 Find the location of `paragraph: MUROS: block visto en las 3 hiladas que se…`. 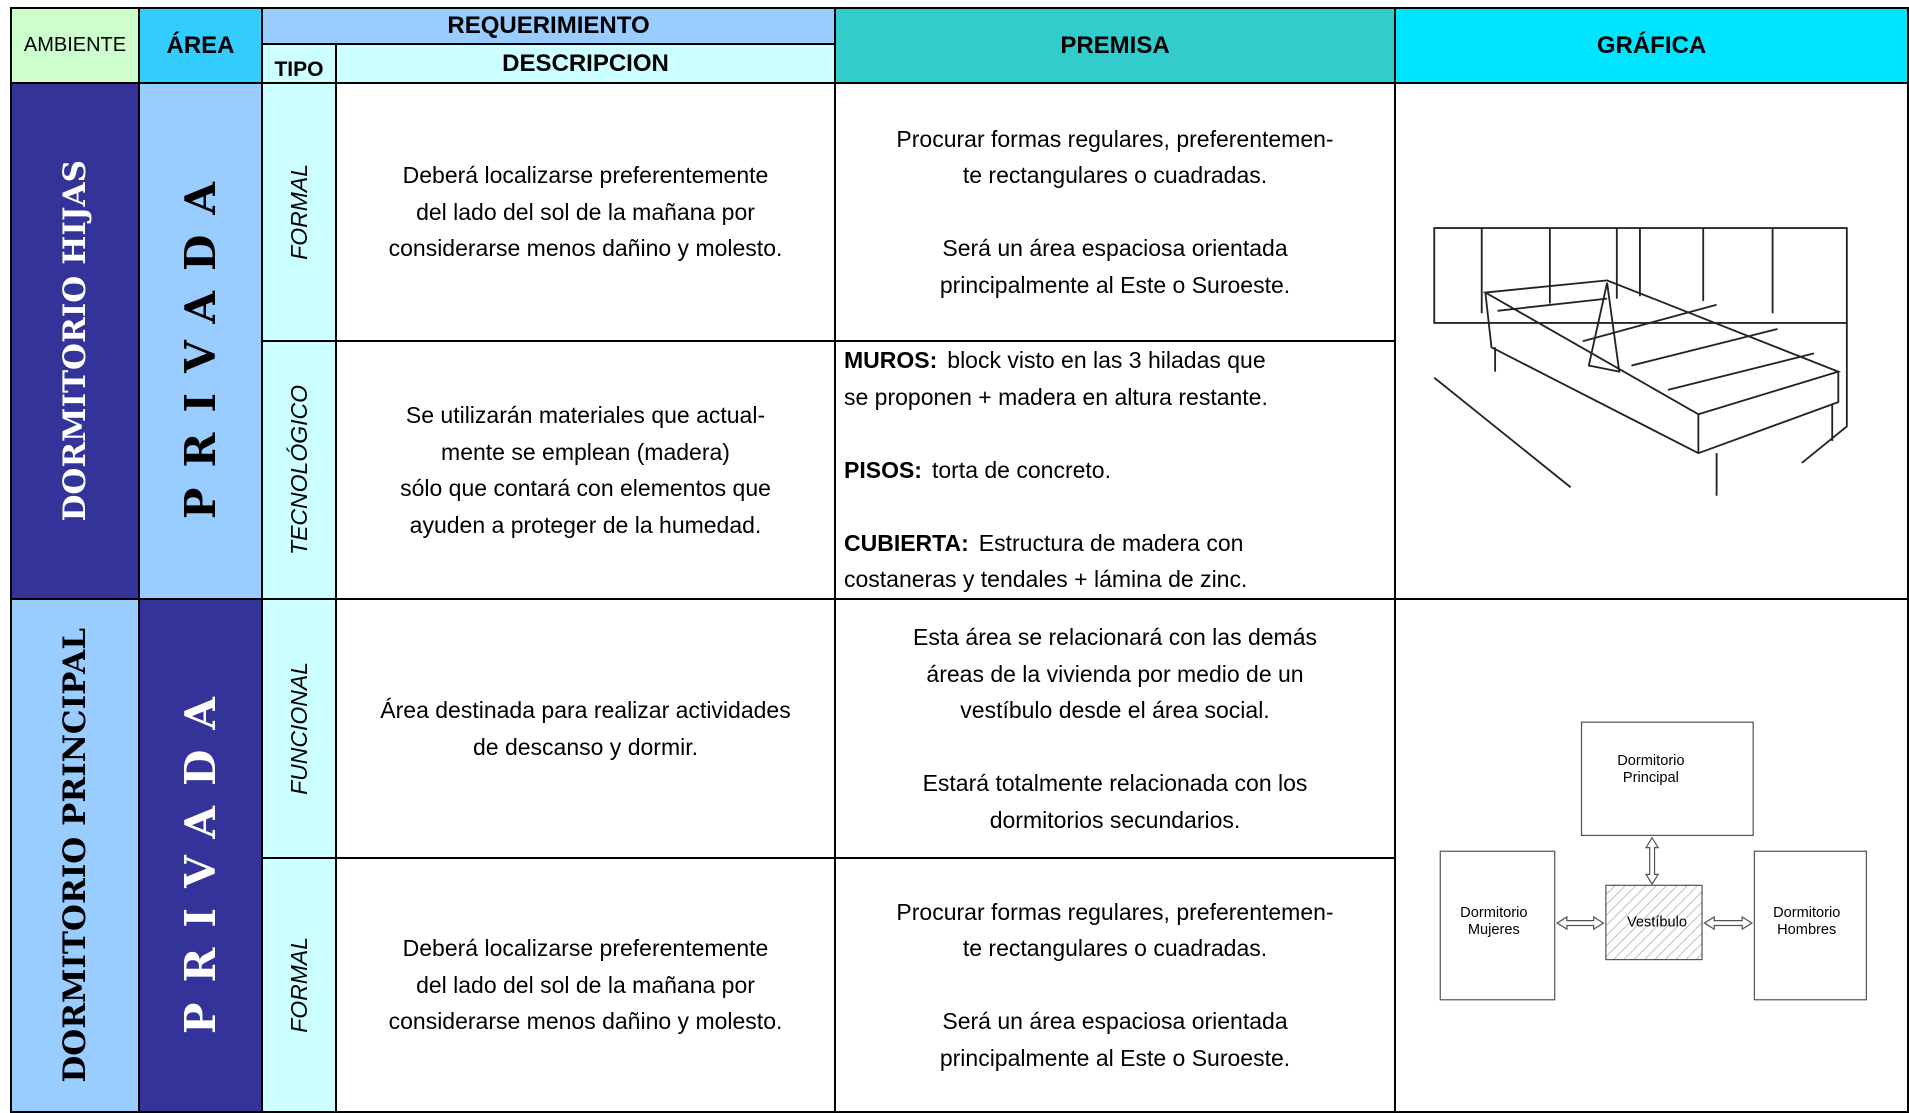

paragraph: MUROS: block visto en las 3 hiladas que se… is located at coordinates (1056, 378).